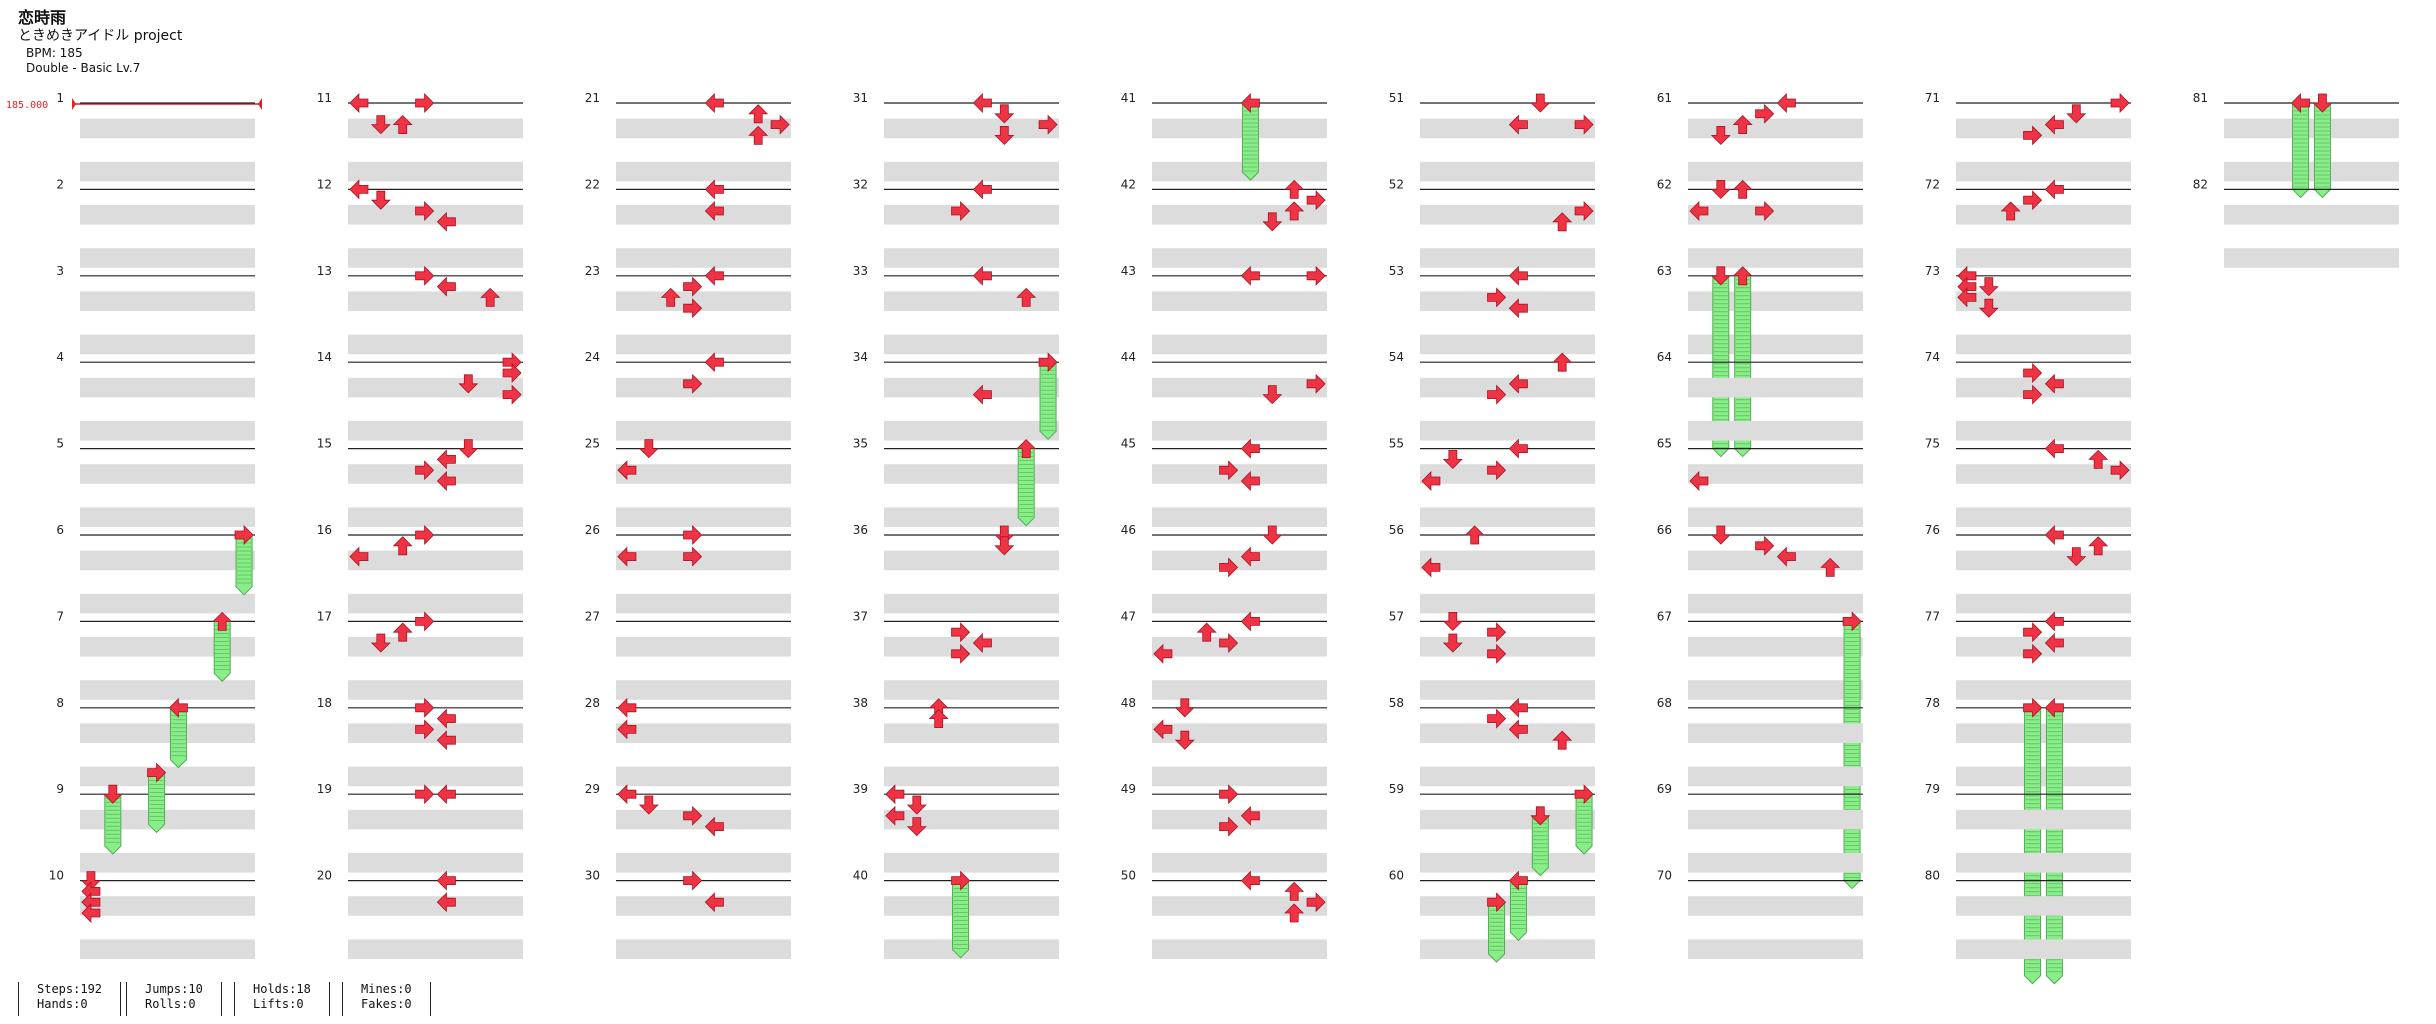  I want to click on measure: 42, so click(1224, 222).